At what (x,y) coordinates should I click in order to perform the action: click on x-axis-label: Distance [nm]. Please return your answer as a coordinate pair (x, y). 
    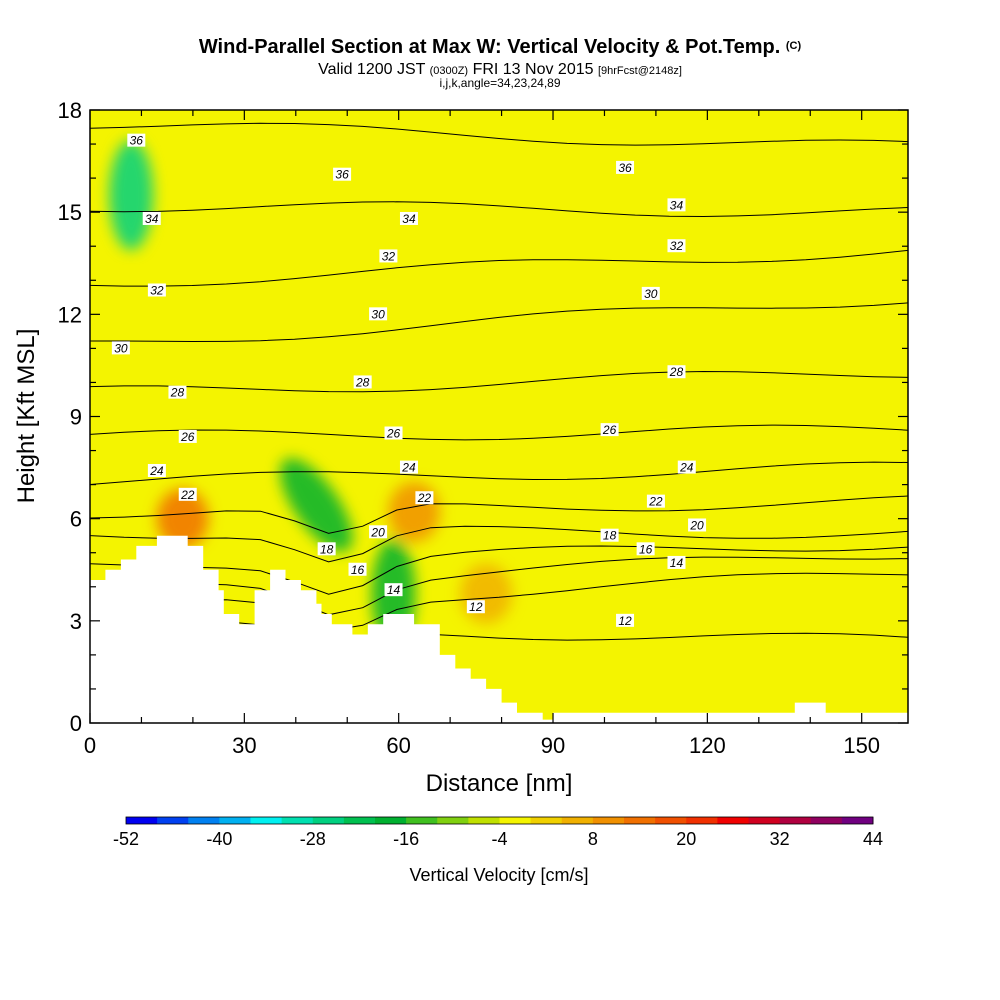
    Looking at the image, I should click on (499, 783).